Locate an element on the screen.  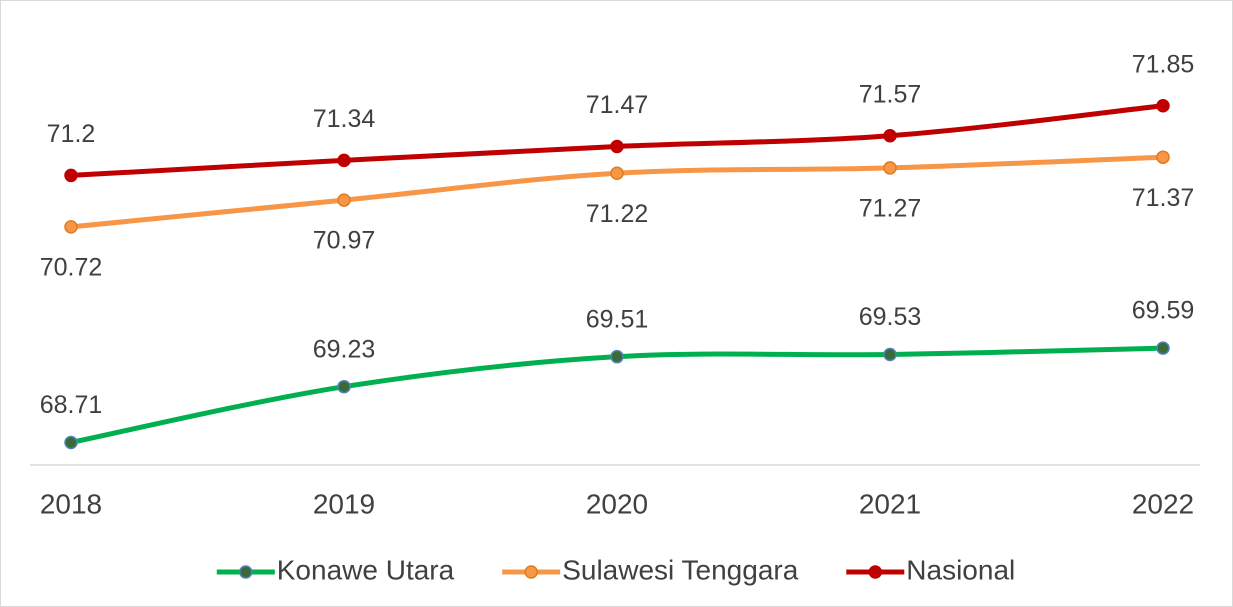
data-label: 69.23 is located at coordinates (344, 349).